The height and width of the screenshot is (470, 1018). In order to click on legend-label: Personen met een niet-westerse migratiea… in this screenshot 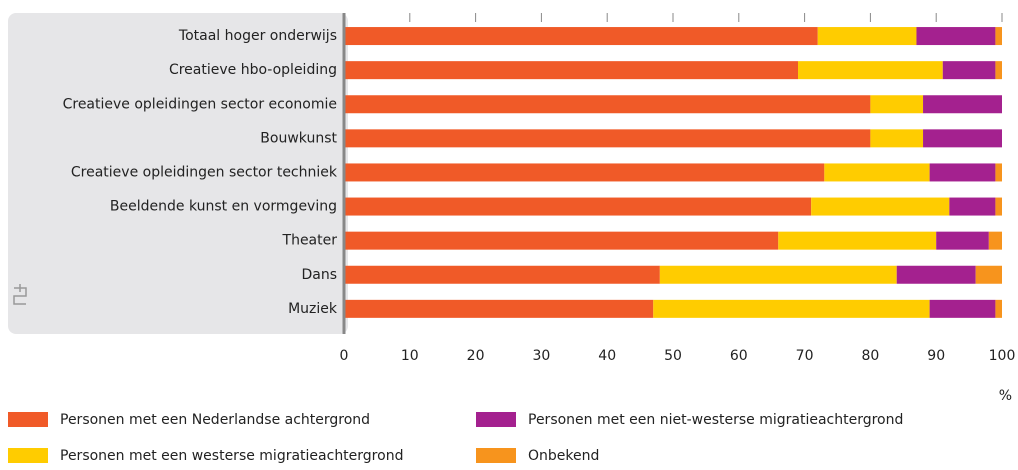, I will do `click(715, 420)`.